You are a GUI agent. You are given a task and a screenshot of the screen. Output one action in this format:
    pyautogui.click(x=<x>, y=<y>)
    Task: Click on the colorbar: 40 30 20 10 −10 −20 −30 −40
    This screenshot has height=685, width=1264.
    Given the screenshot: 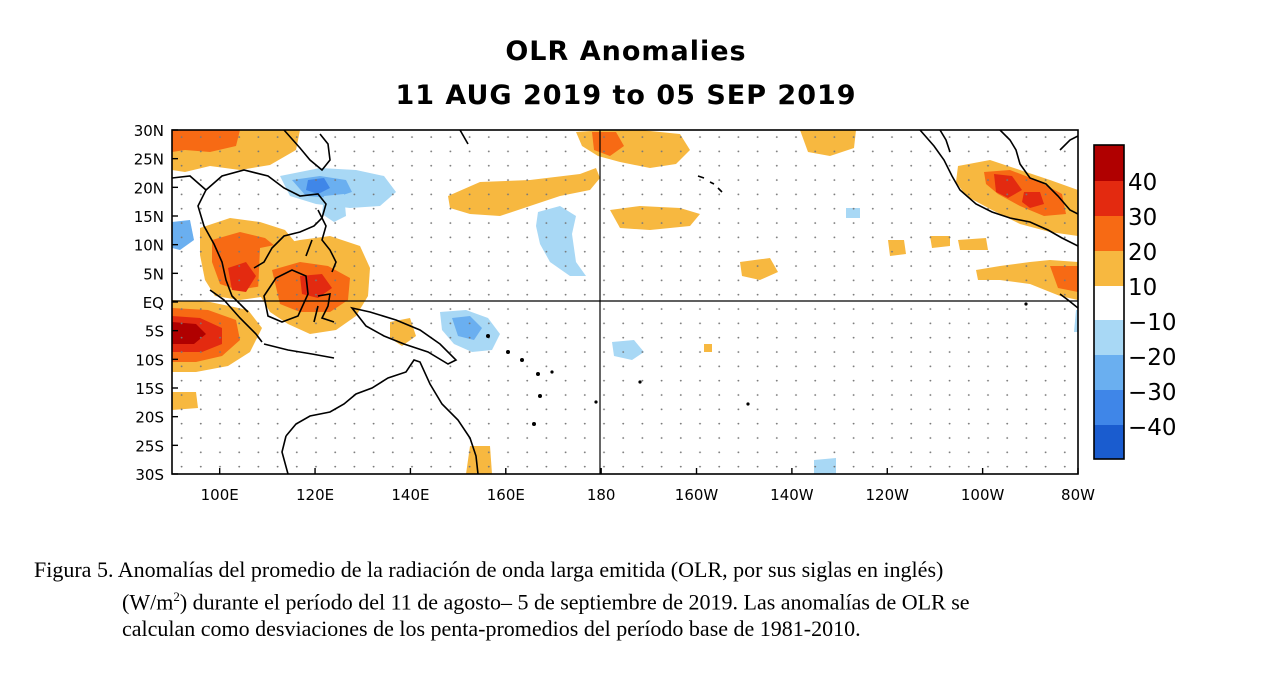 What is the action you would take?
    pyautogui.click(x=1135, y=302)
    